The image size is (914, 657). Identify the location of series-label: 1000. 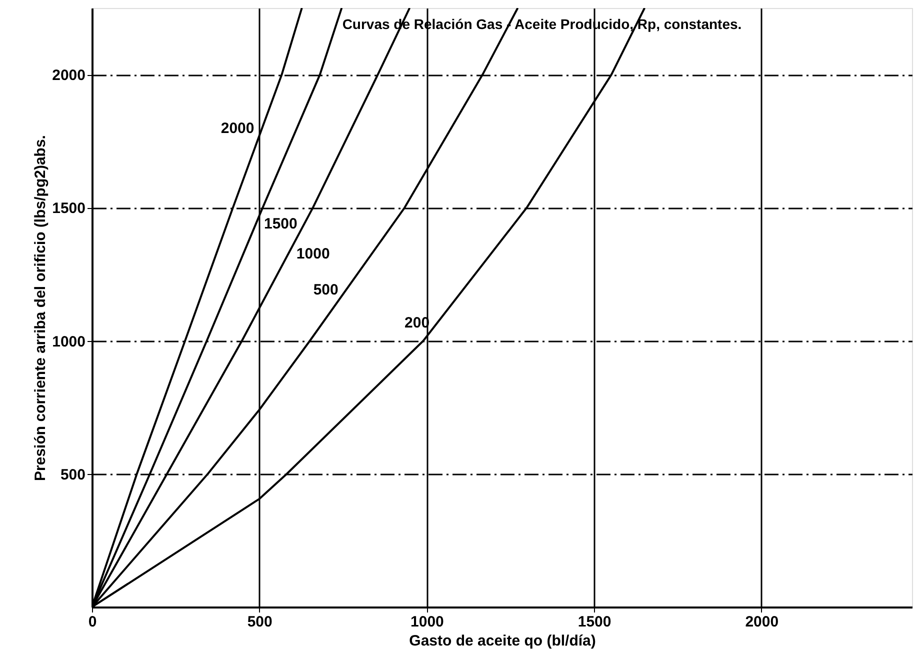
(313, 254).